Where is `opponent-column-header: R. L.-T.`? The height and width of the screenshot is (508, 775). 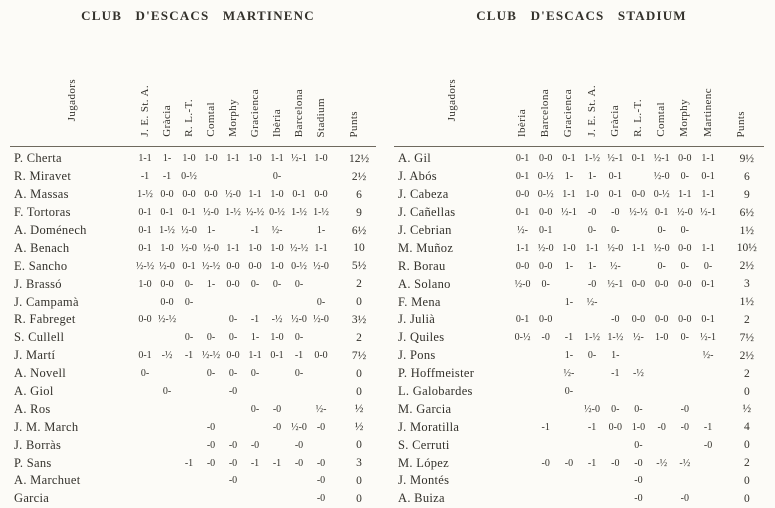
opponent-column-header: R. L.-T. is located at coordinates (638, 85).